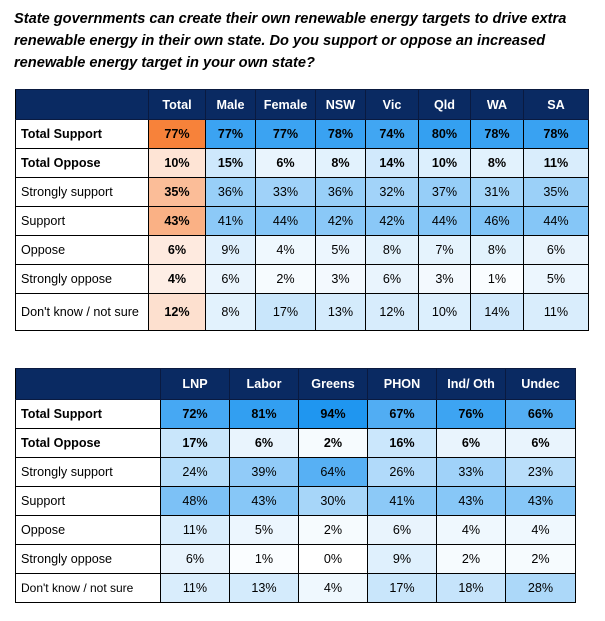  Describe the element at coordinates (82, 250) in the screenshot. I see `row-label: Oppose` at that location.